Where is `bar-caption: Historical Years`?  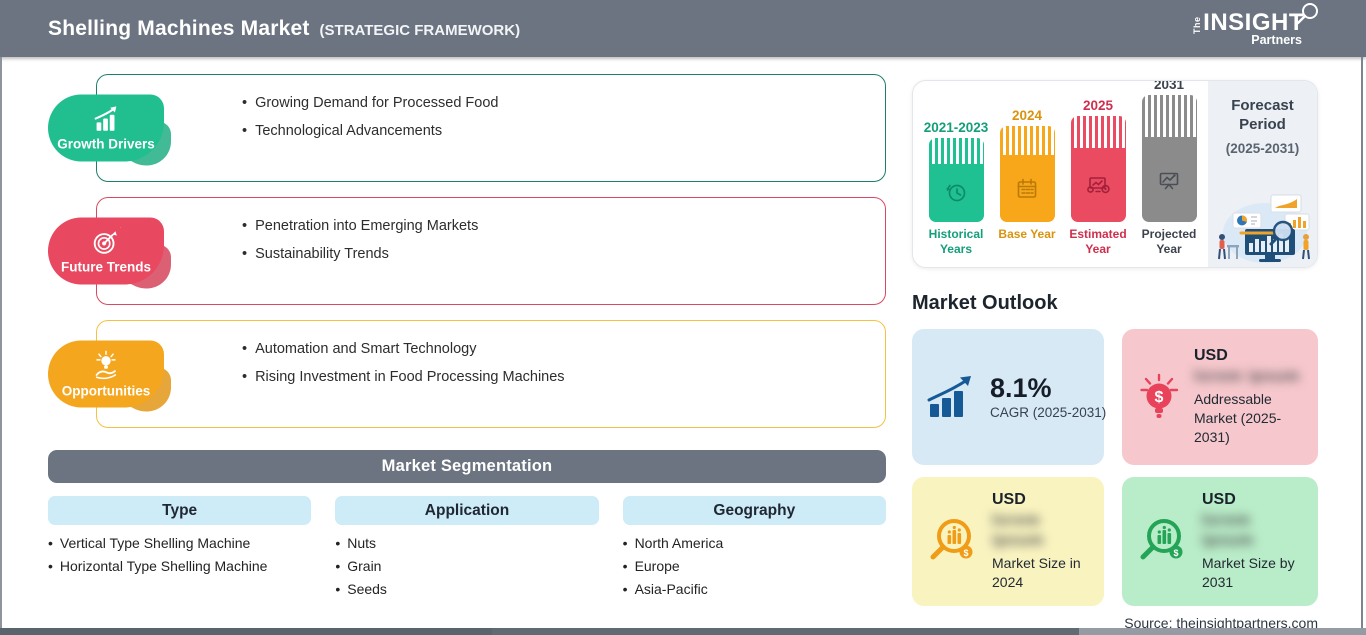
bar-caption: Historical Years is located at coordinates (956, 241).